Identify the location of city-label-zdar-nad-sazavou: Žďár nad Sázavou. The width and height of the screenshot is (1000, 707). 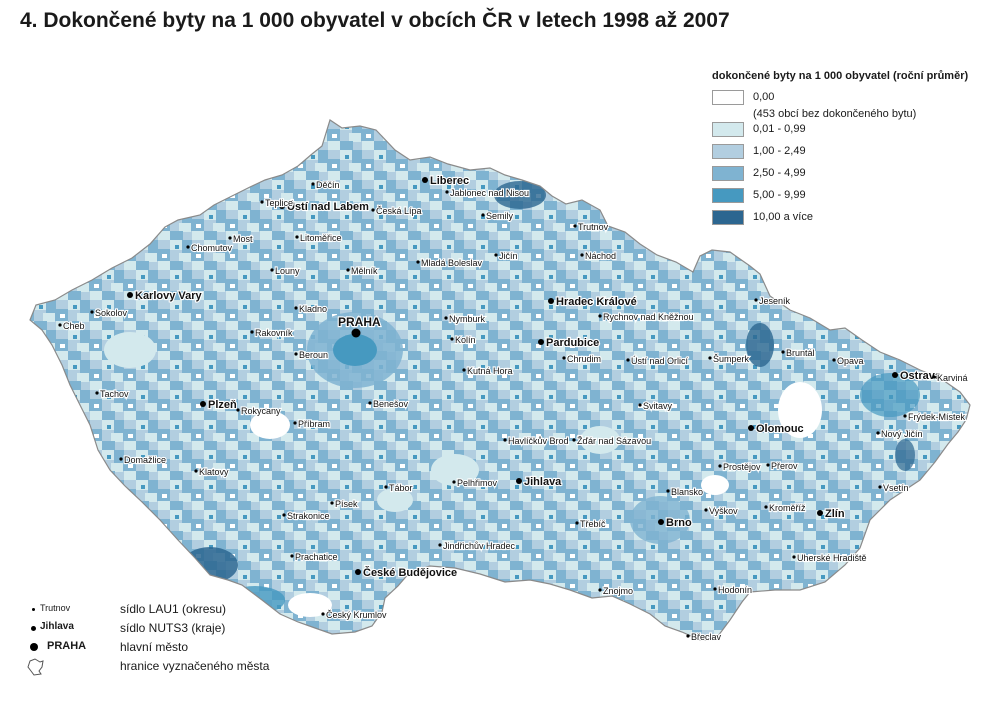
(614, 441).